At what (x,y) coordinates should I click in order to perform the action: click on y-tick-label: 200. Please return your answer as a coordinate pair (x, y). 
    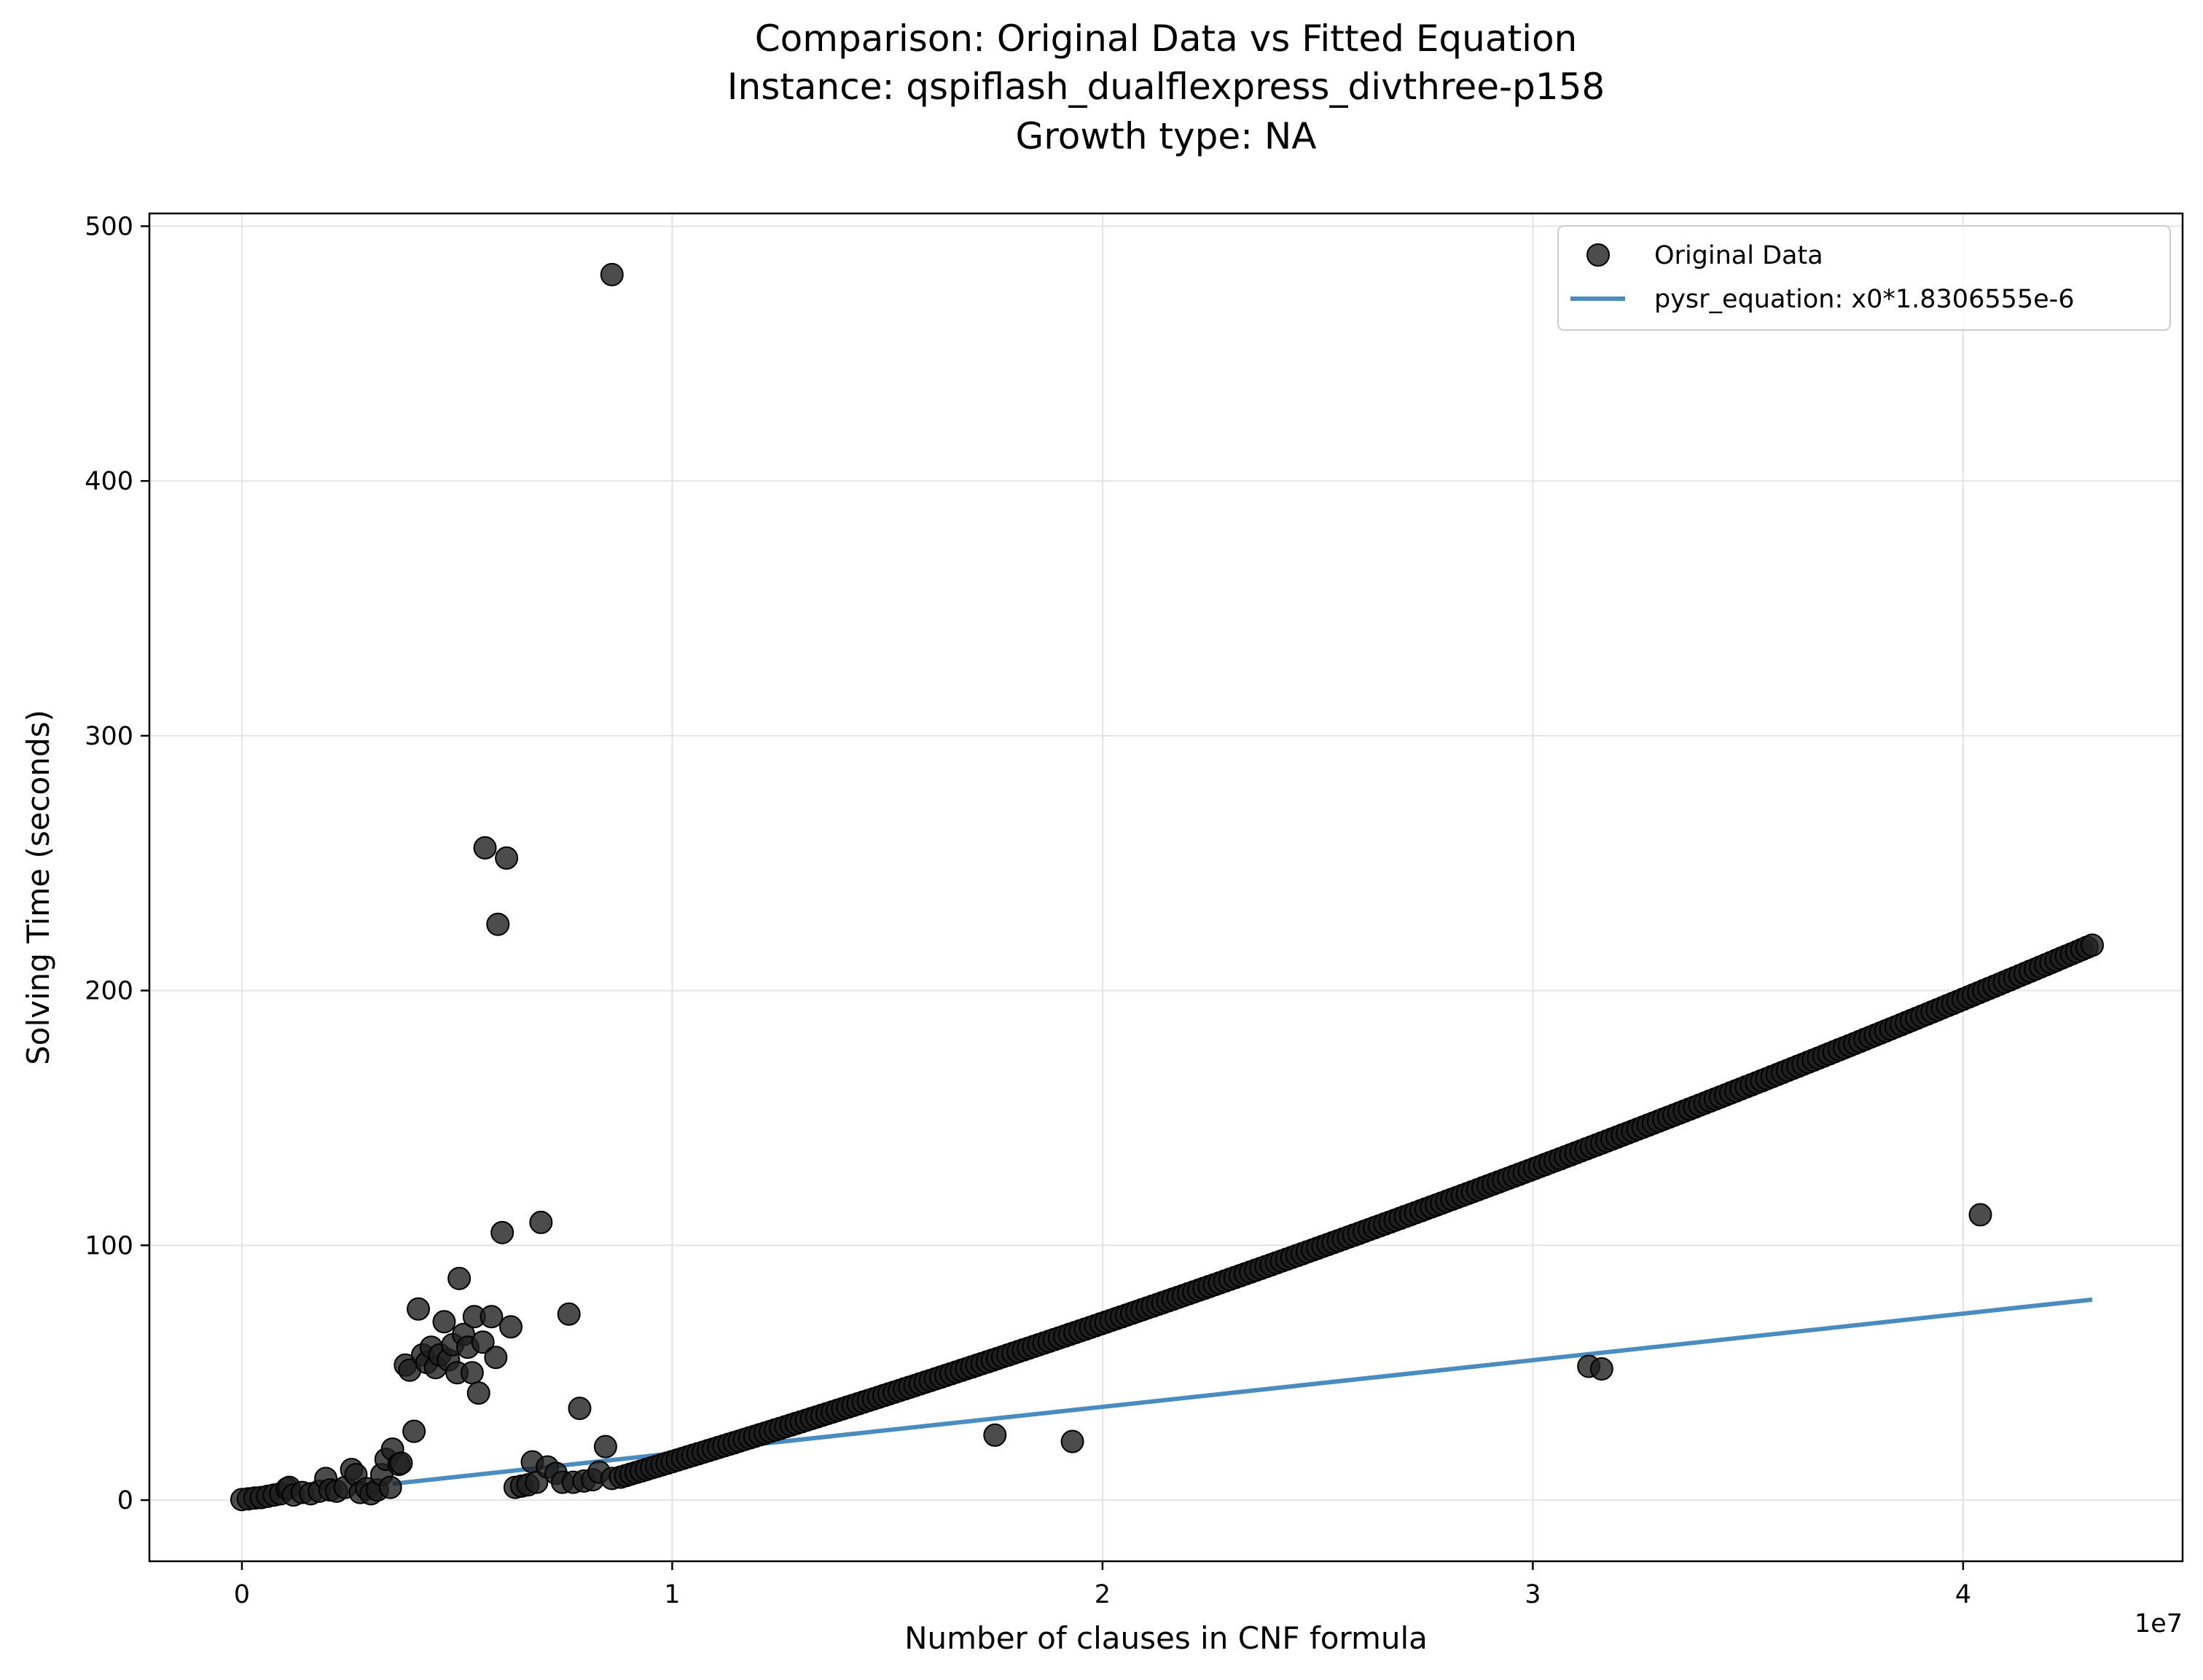
    Looking at the image, I should click on (109, 991).